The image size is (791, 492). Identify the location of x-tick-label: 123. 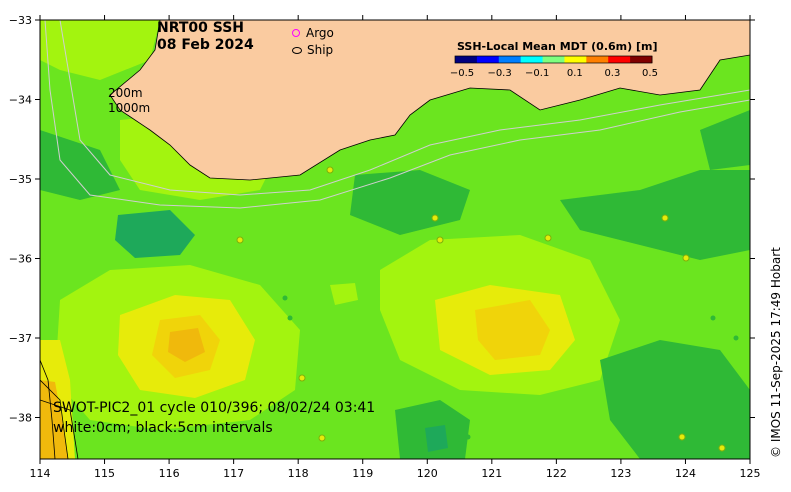
(620, 473).